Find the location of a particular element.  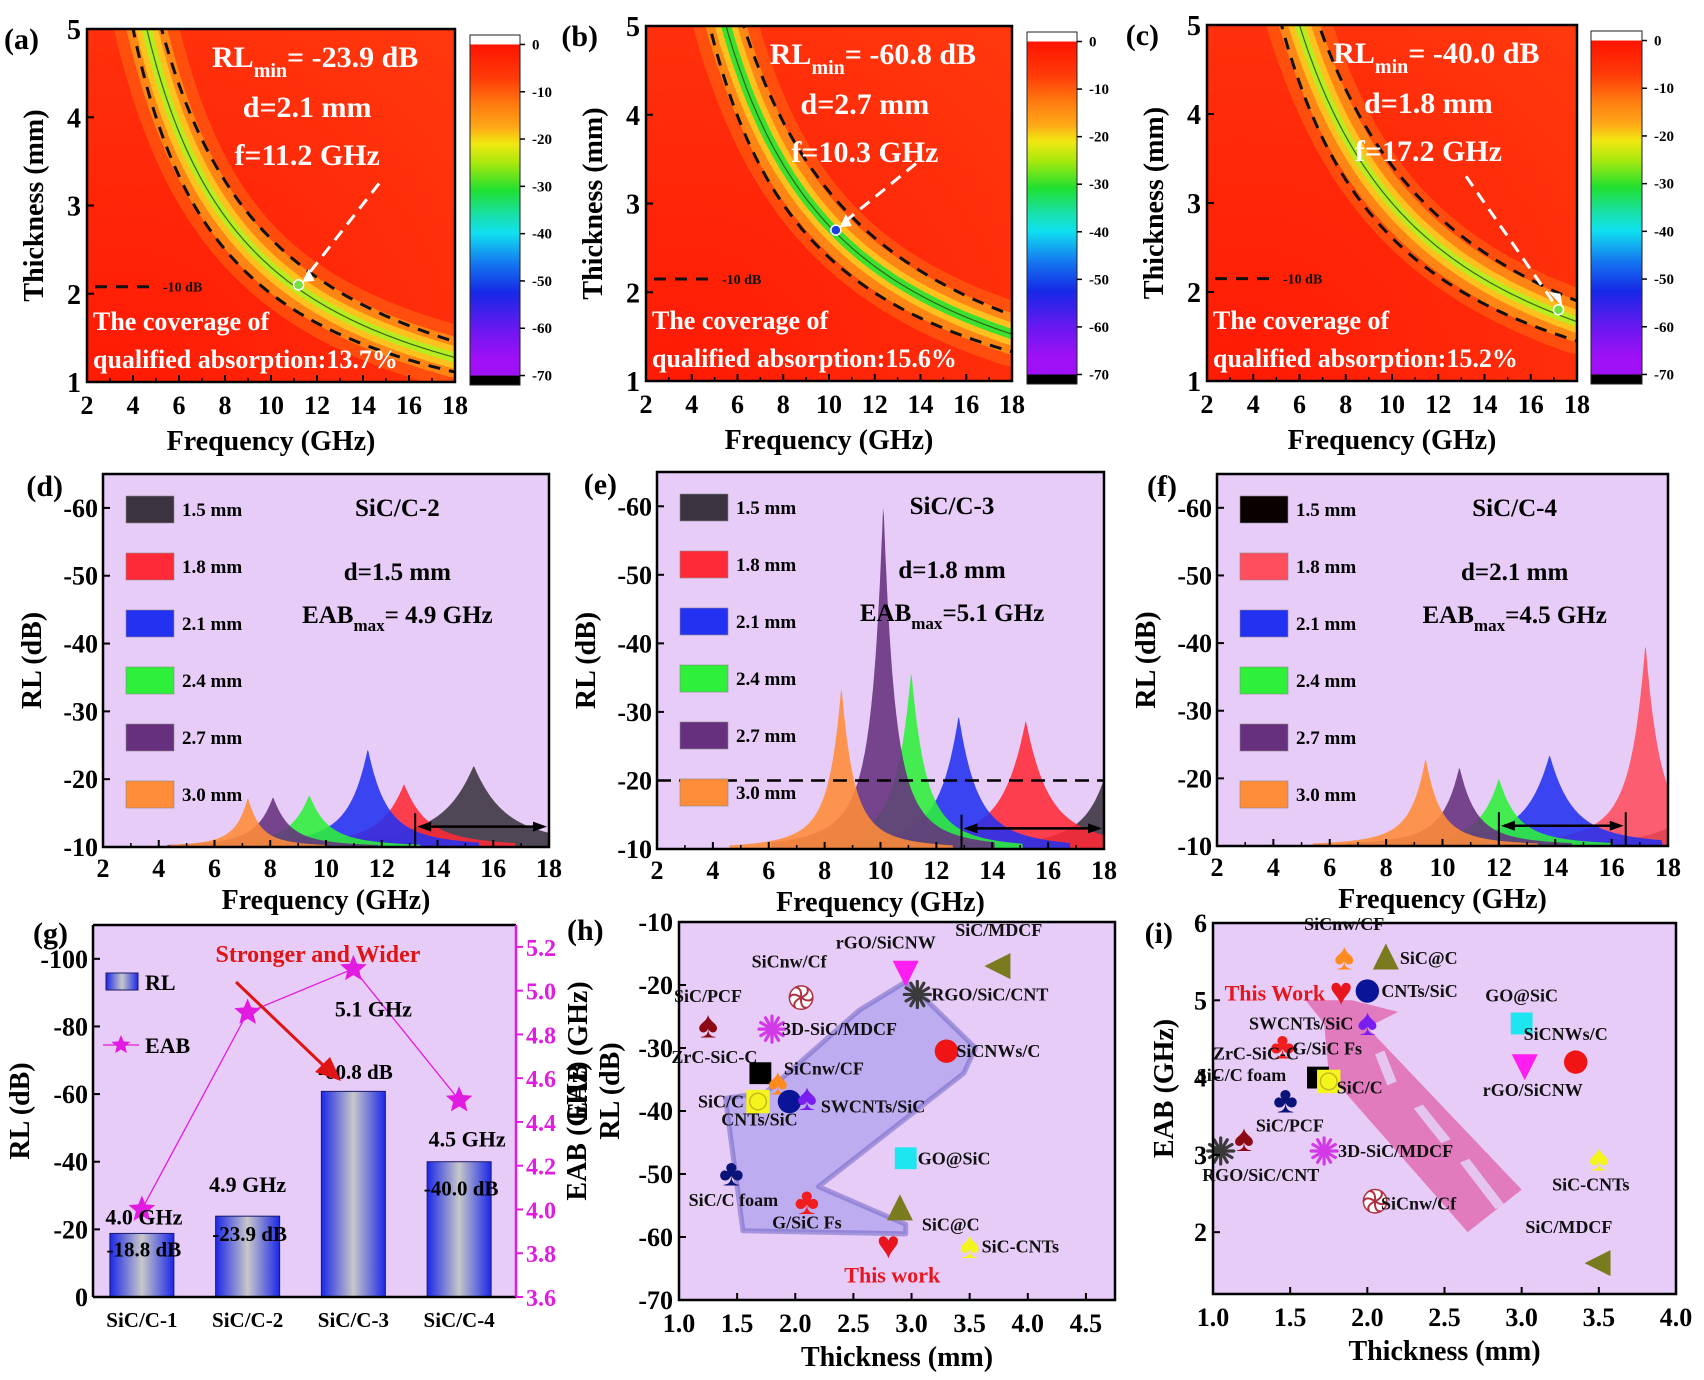

x-axis-title: Frequency (GHz) is located at coordinates (271, 441).